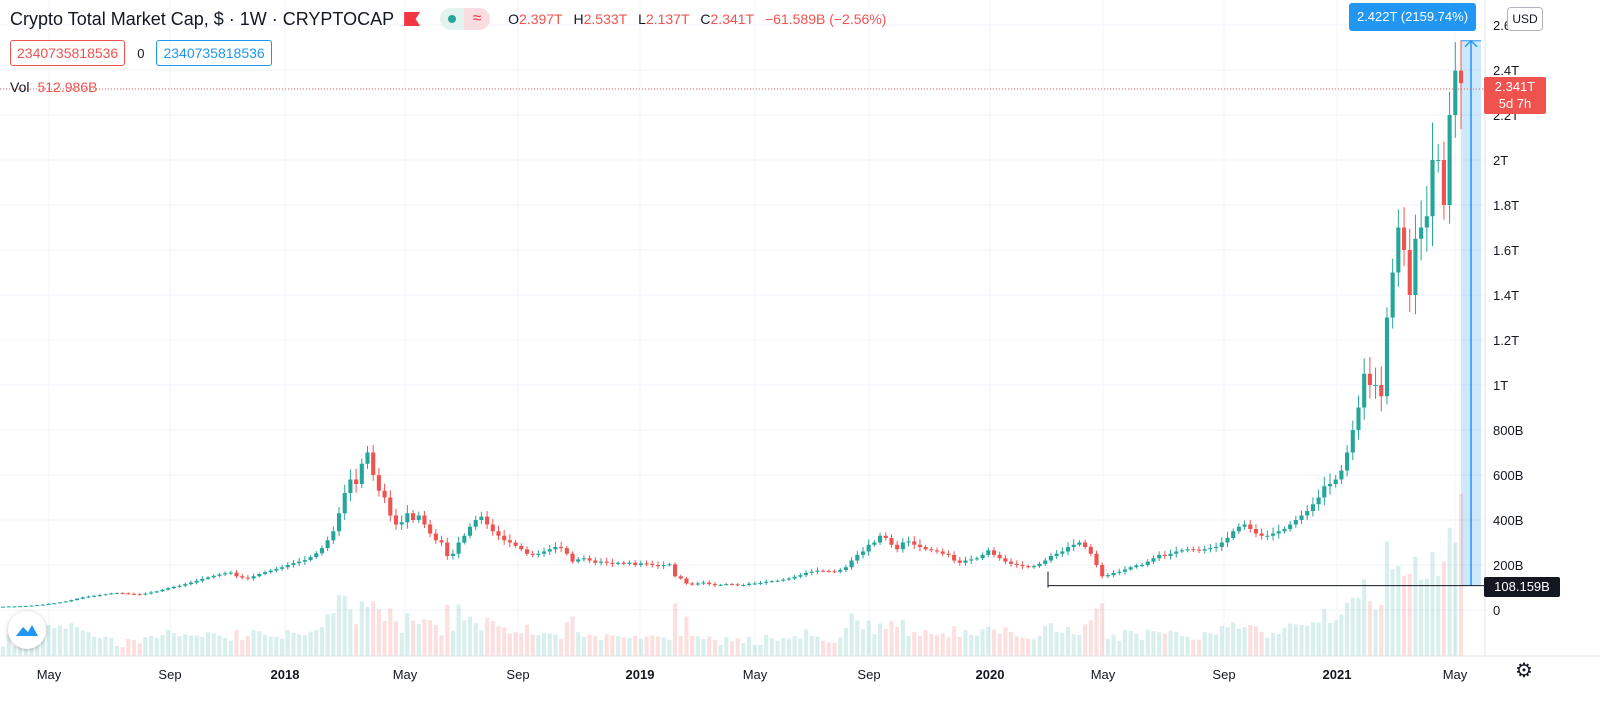  What do you see at coordinates (1524, 671) in the screenshot?
I see `gear-icon: ⚙` at bounding box center [1524, 671].